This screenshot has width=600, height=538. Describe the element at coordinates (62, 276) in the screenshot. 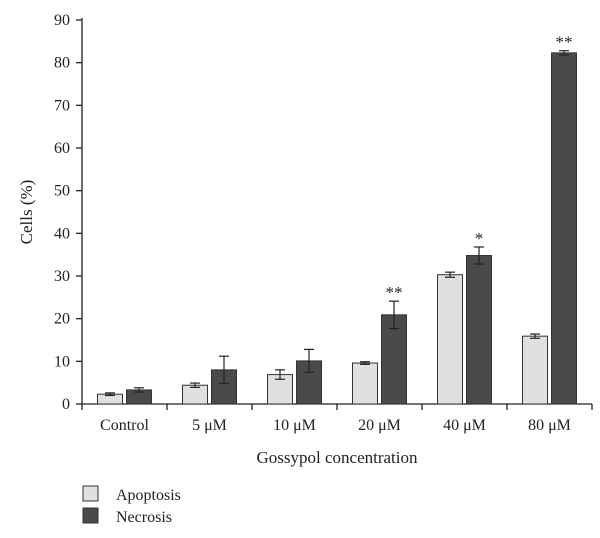

I see `y-tick-label: 30` at that location.